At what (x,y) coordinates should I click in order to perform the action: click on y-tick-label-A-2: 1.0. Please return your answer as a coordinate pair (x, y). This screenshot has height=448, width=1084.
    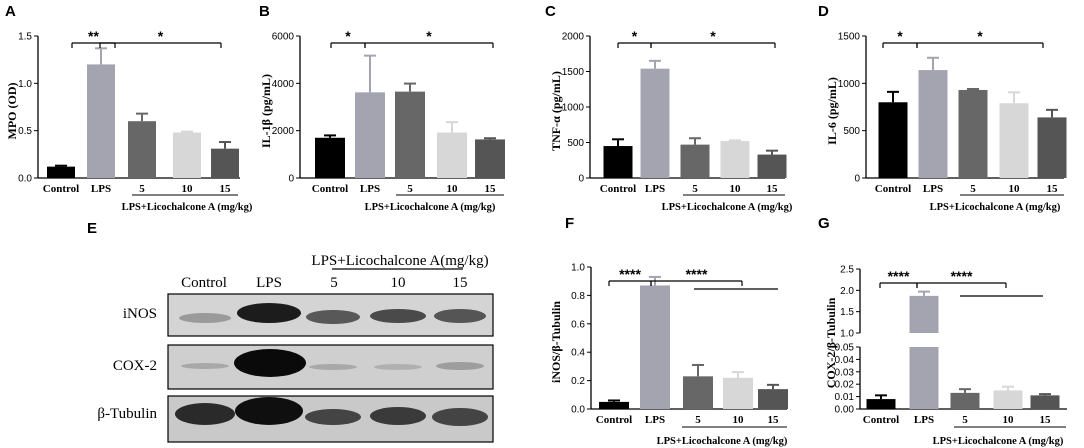
    Looking at the image, I should click on (25, 84).